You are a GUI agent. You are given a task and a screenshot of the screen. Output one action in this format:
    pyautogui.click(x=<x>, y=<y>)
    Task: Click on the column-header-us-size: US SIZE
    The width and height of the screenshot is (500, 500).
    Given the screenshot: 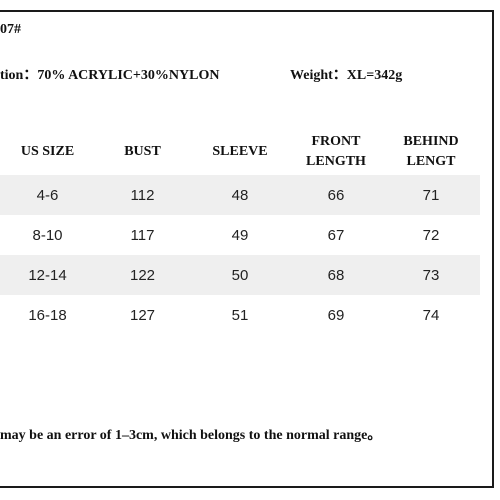 What is the action you would take?
    pyautogui.click(x=47, y=151)
    